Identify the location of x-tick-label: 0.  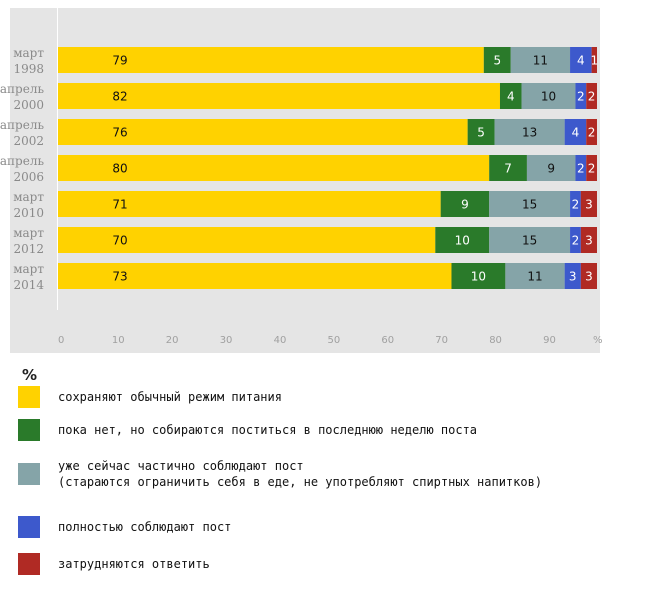
(61, 340).